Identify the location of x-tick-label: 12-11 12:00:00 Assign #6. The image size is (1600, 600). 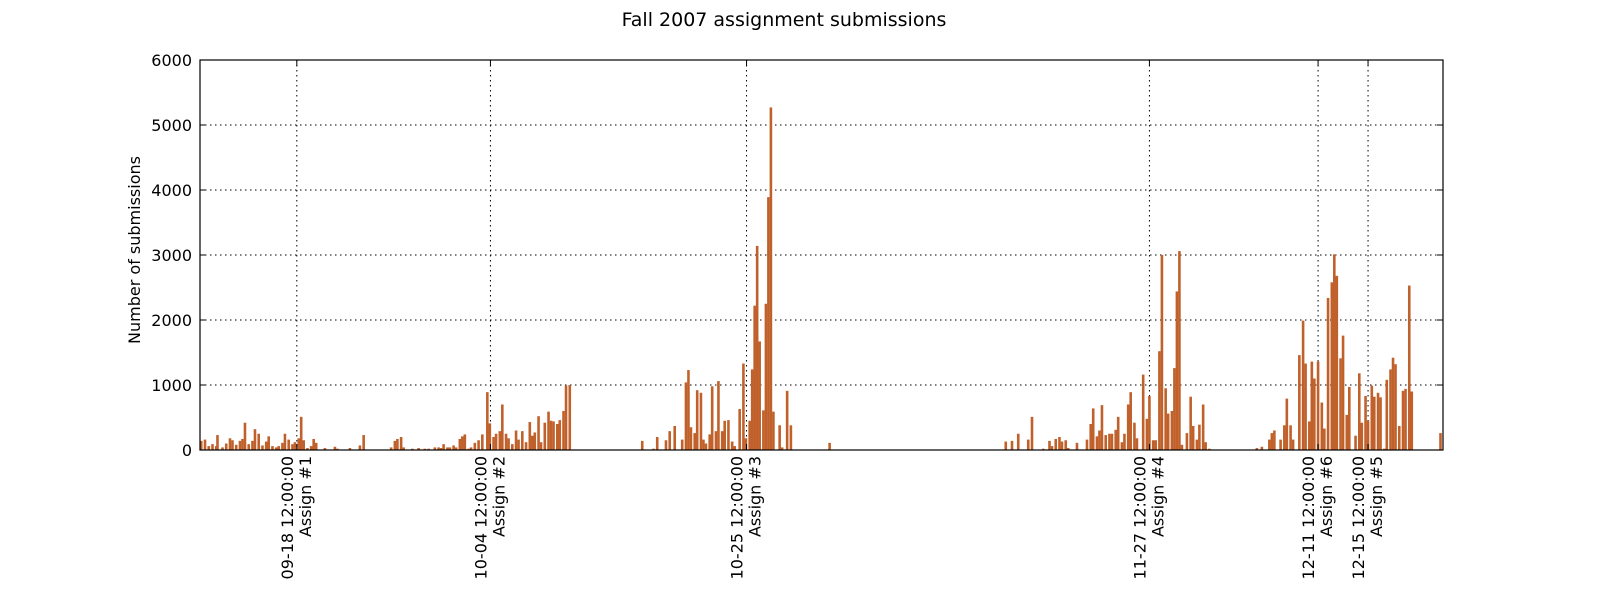
(1317, 517).